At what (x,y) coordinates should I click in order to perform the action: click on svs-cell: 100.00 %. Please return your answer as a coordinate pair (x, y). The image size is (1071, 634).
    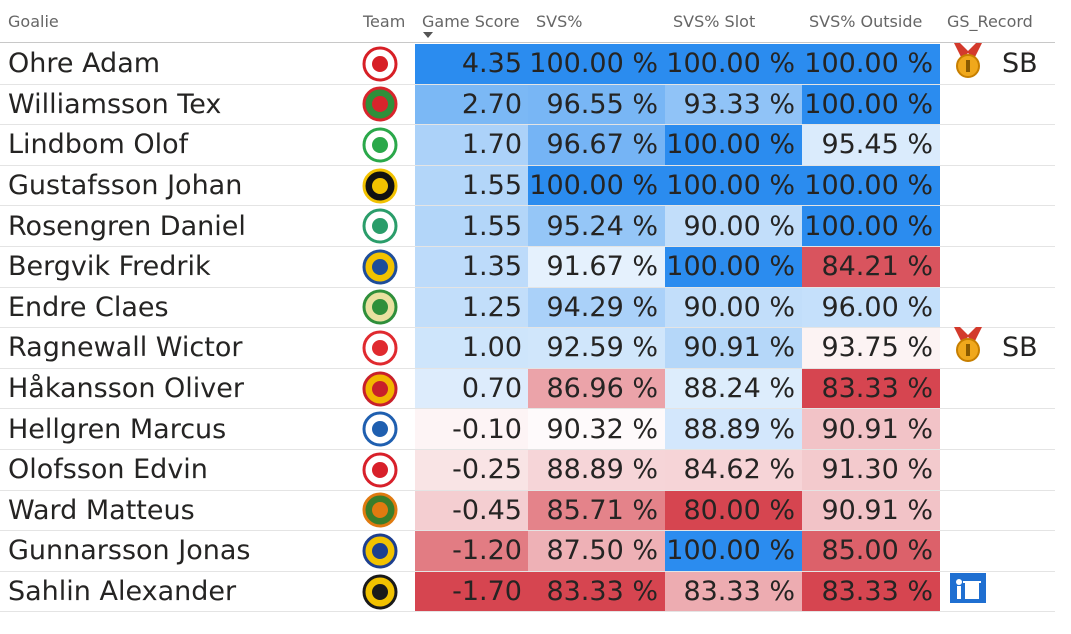
    Looking at the image, I should click on (596, 64).